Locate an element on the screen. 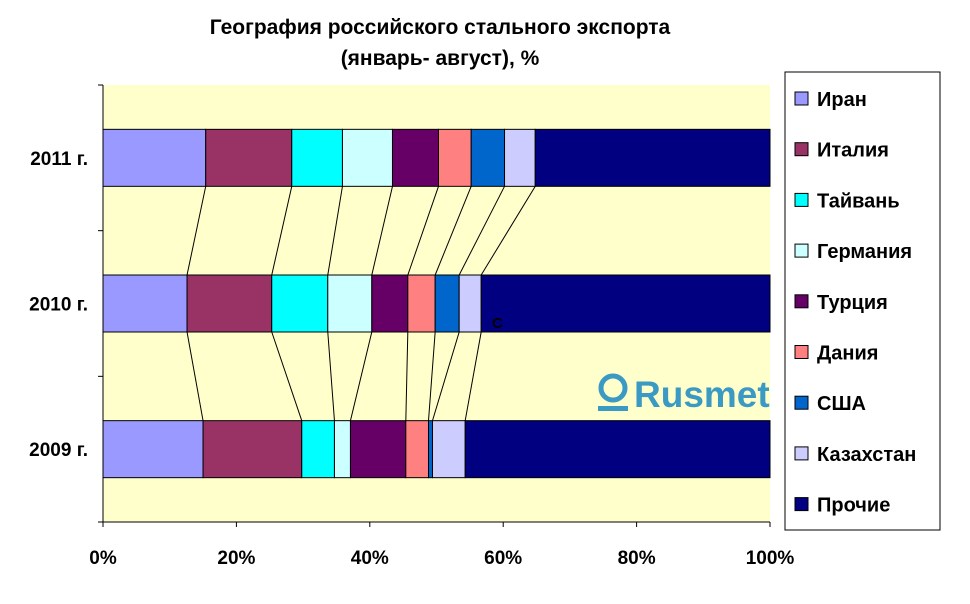  x-tick-label: 0% is located at coordinates (103, 558).